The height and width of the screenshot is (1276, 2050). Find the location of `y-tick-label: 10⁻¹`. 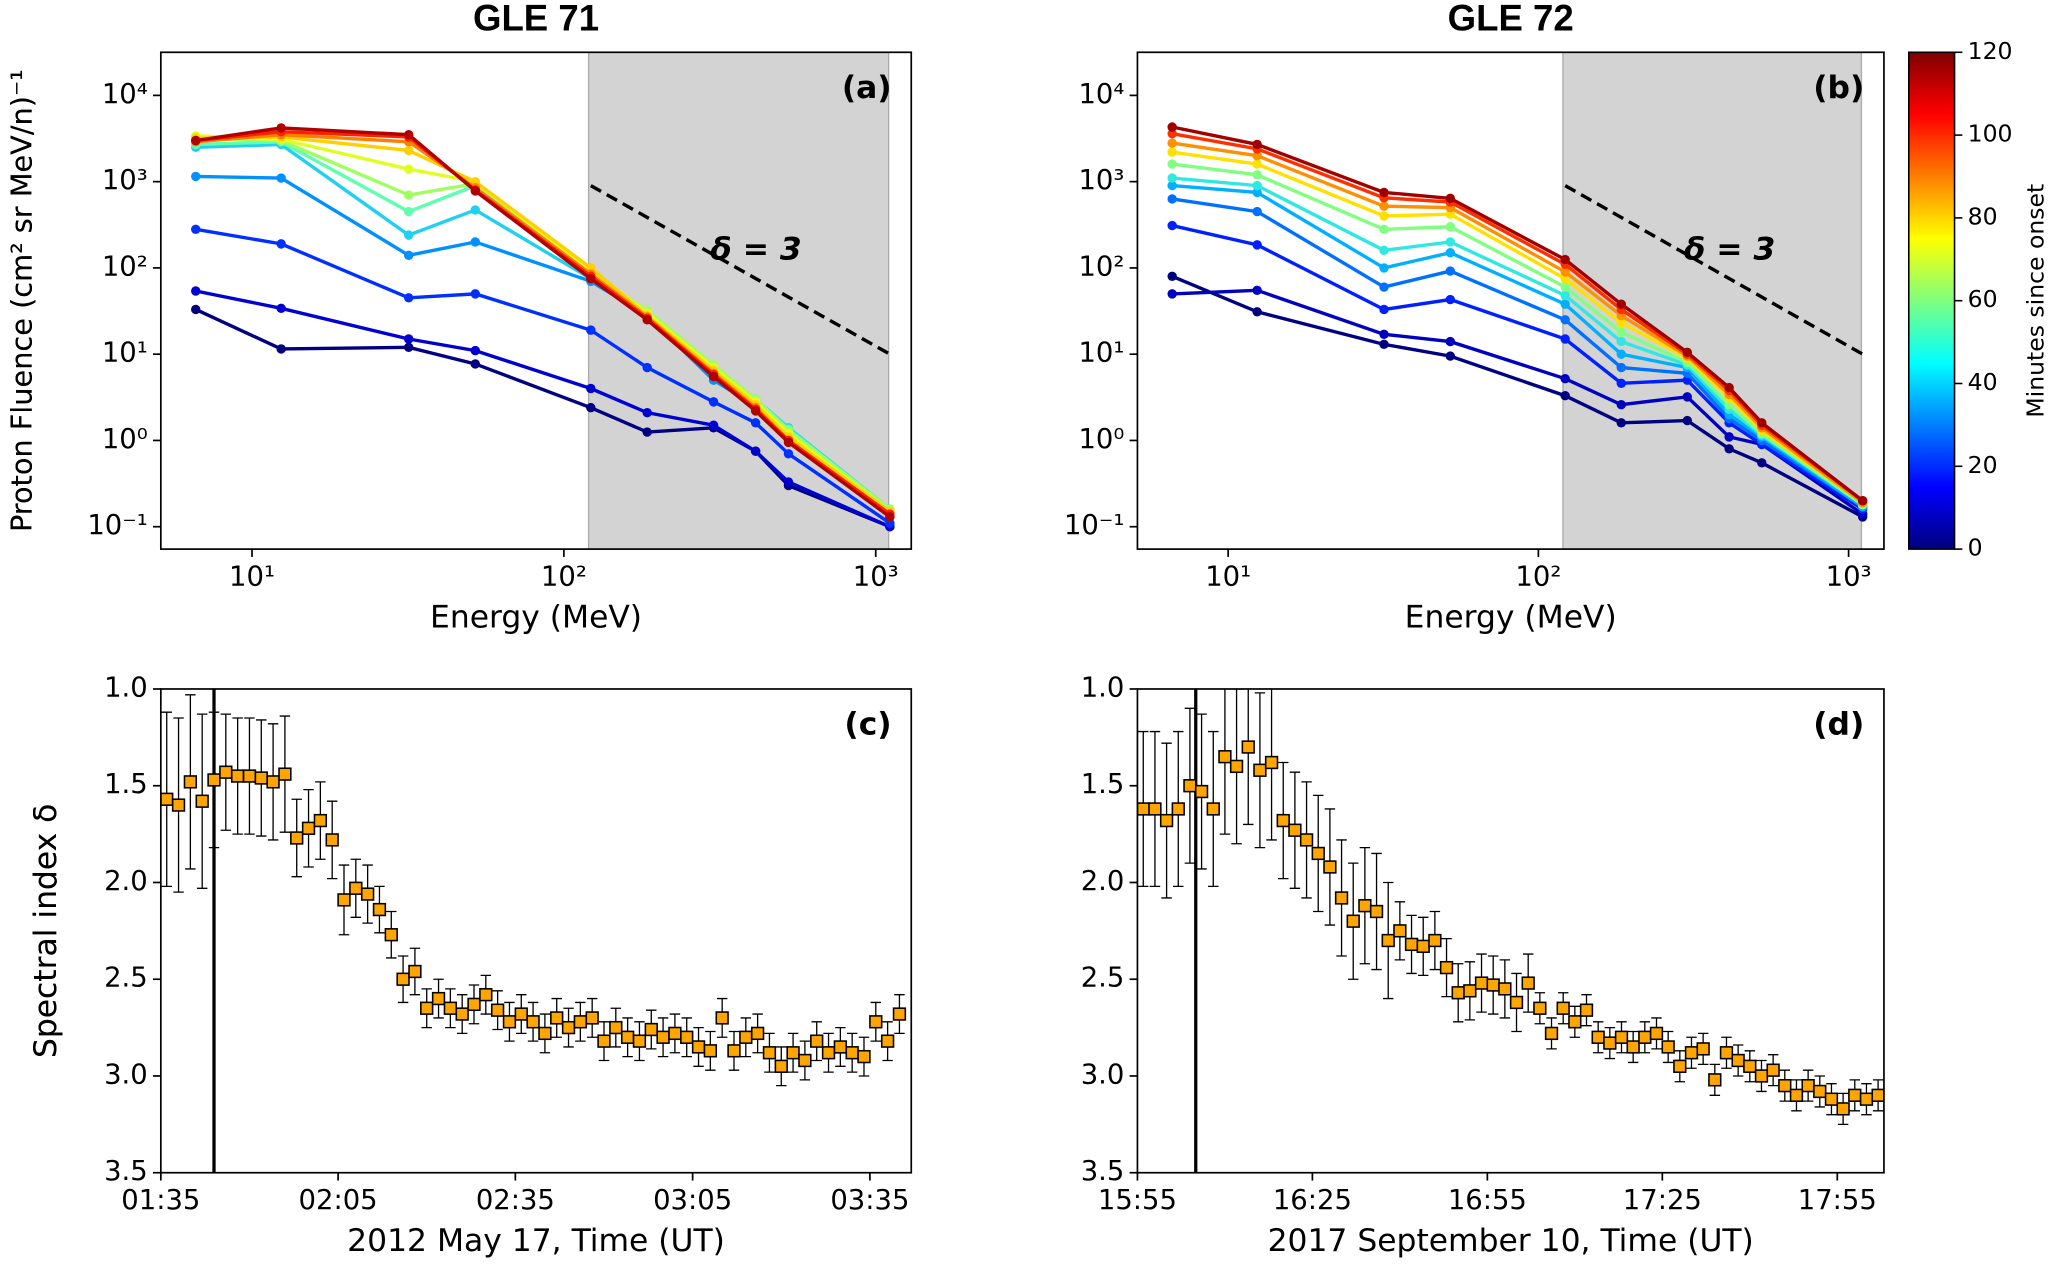

y-tick-label: 10⁻¹ is located at coordinates (117, 525).